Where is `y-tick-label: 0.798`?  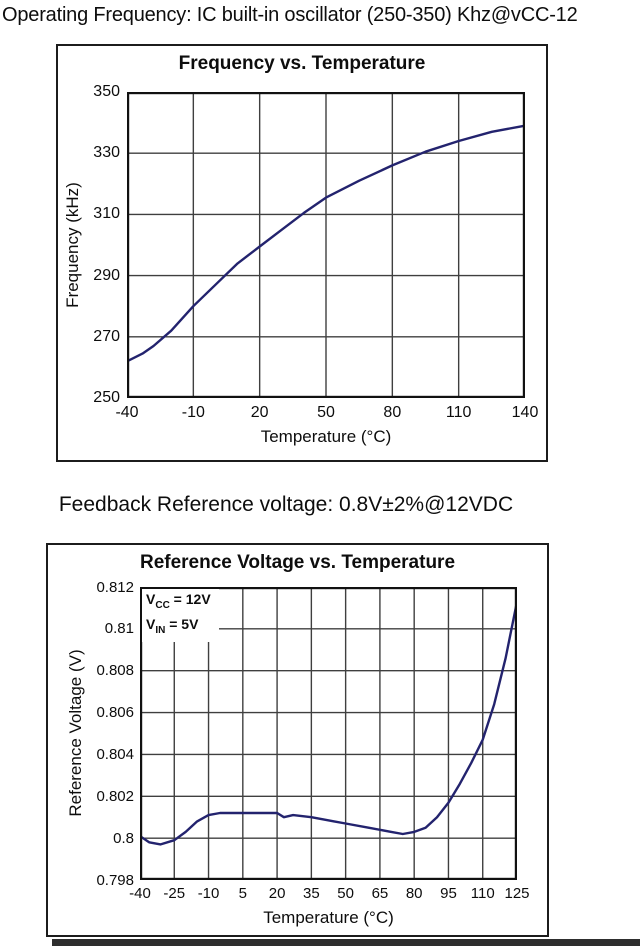 y-tick-label: 0.798 is located at coordinates (115, 880).